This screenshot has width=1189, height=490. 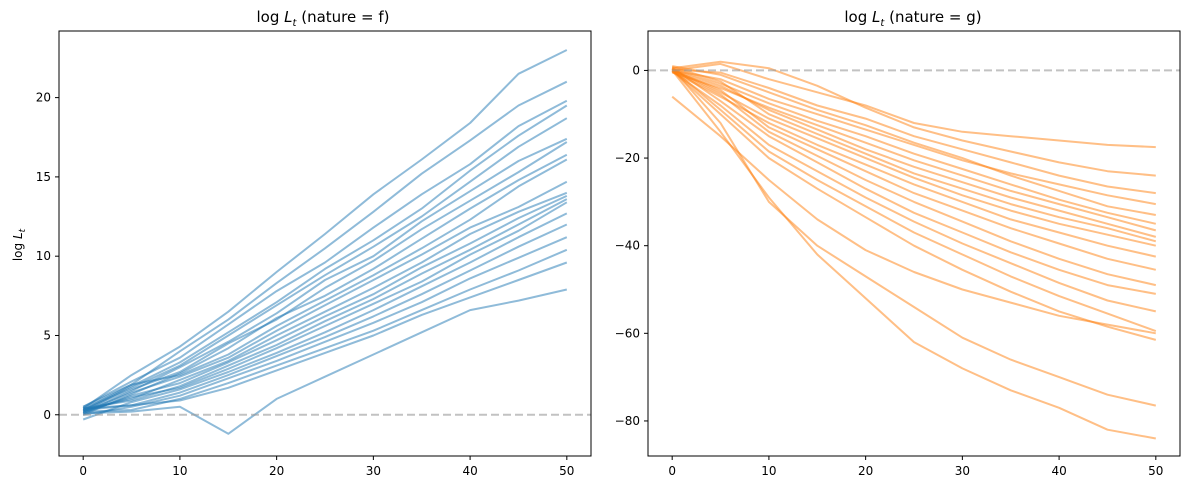 I want to click on y-tick-label: −60, so click(x=627, y=333).